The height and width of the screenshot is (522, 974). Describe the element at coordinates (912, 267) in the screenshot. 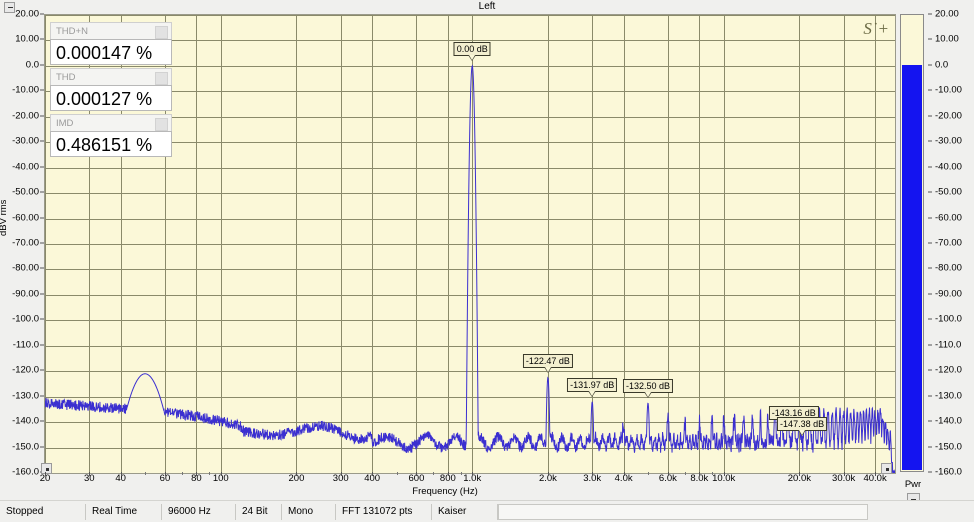

I see `power-level-meter-fill` at that location.